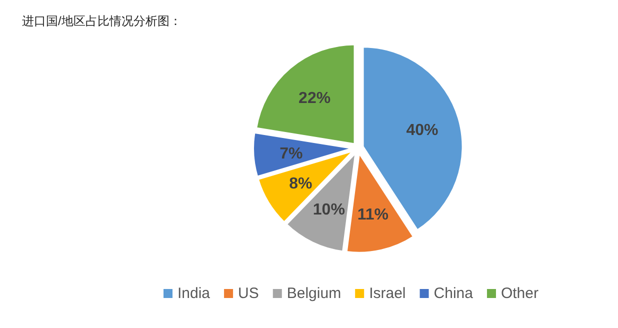  Describe the element at coordinates (422, 130) in the screenshot. I see `data-label: 40%` at that location.